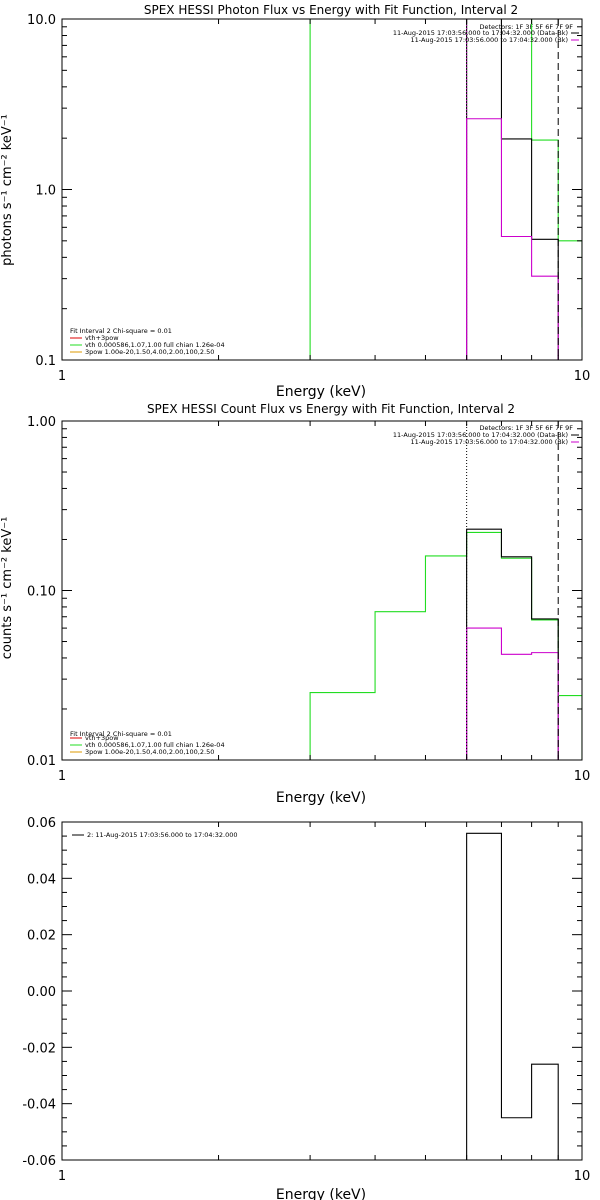 The image size is (600, 1200). I want to click on y-tick-label: 0.04, so click(41, 879).